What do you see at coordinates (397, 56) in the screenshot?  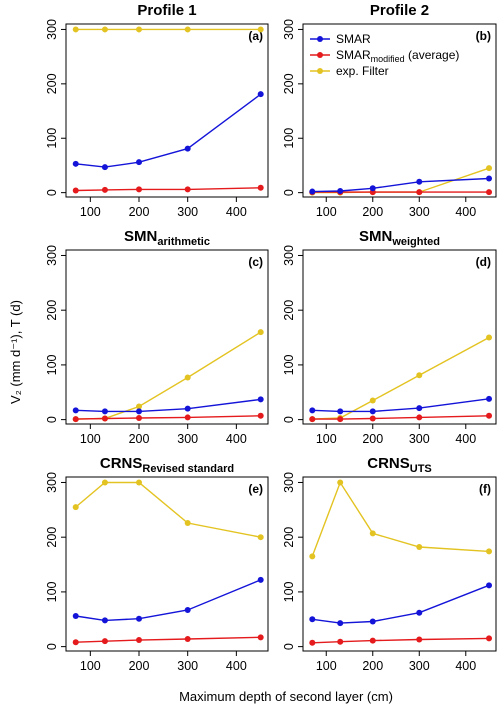 I see `legend-entry: SMARmodified (average)` at bounding box center [397, 56].